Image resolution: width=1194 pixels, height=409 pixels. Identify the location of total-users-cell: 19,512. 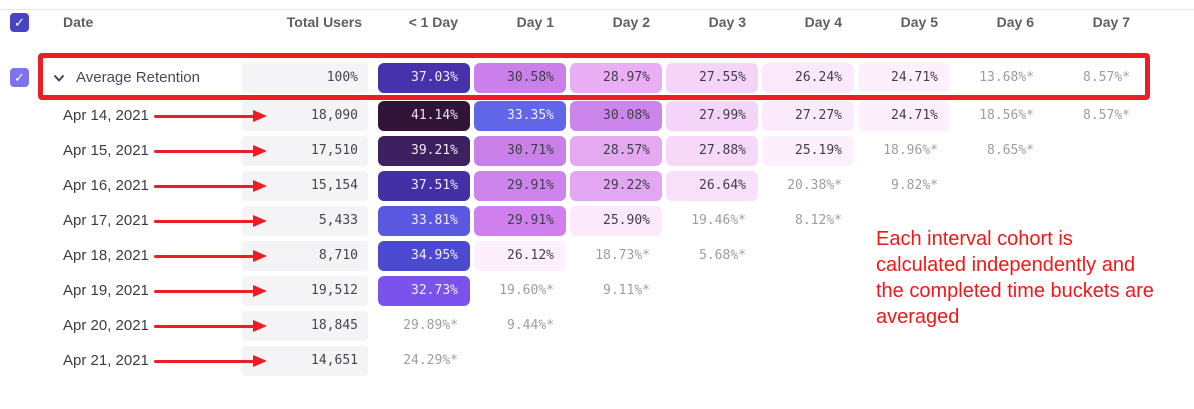
(305, 291).